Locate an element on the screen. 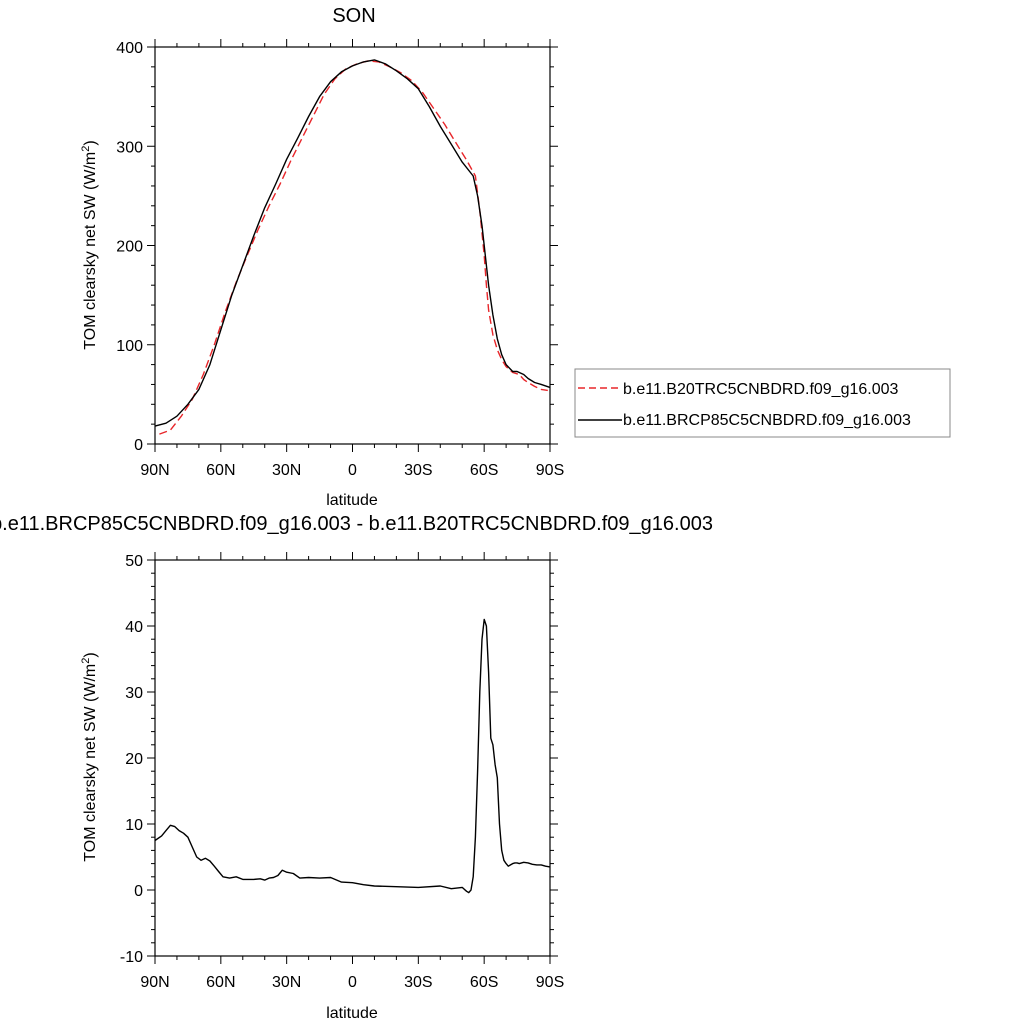 The image size is (1024, 1024). y-tick-label: 400 is located at coordinates (129, 48).